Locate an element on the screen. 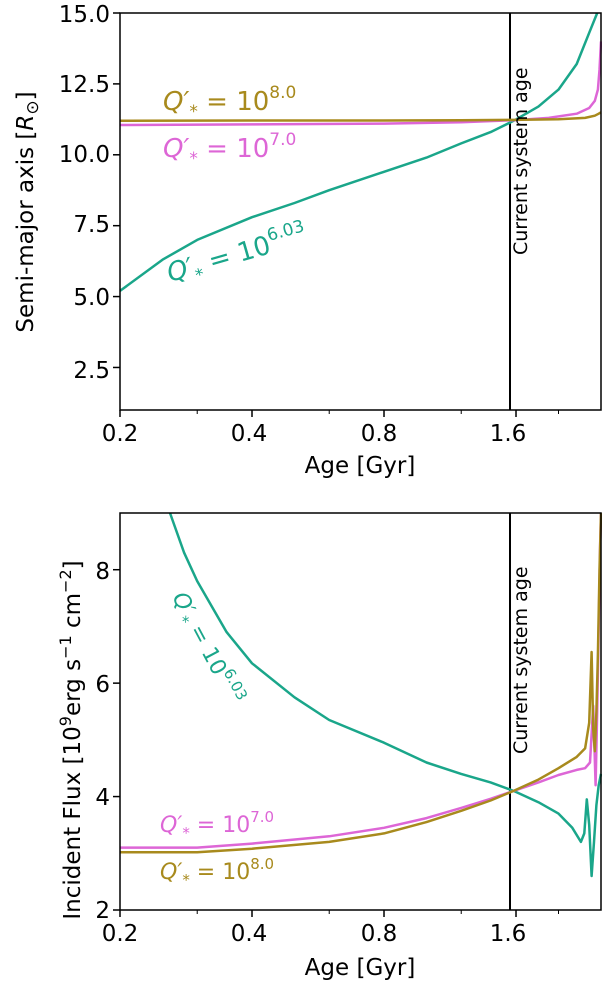 The height and width of the screenshot is (987, 602). bottom-ylabel: Incident Flux [109erg s−1 cm−2] is located at coordinates (71, 739).